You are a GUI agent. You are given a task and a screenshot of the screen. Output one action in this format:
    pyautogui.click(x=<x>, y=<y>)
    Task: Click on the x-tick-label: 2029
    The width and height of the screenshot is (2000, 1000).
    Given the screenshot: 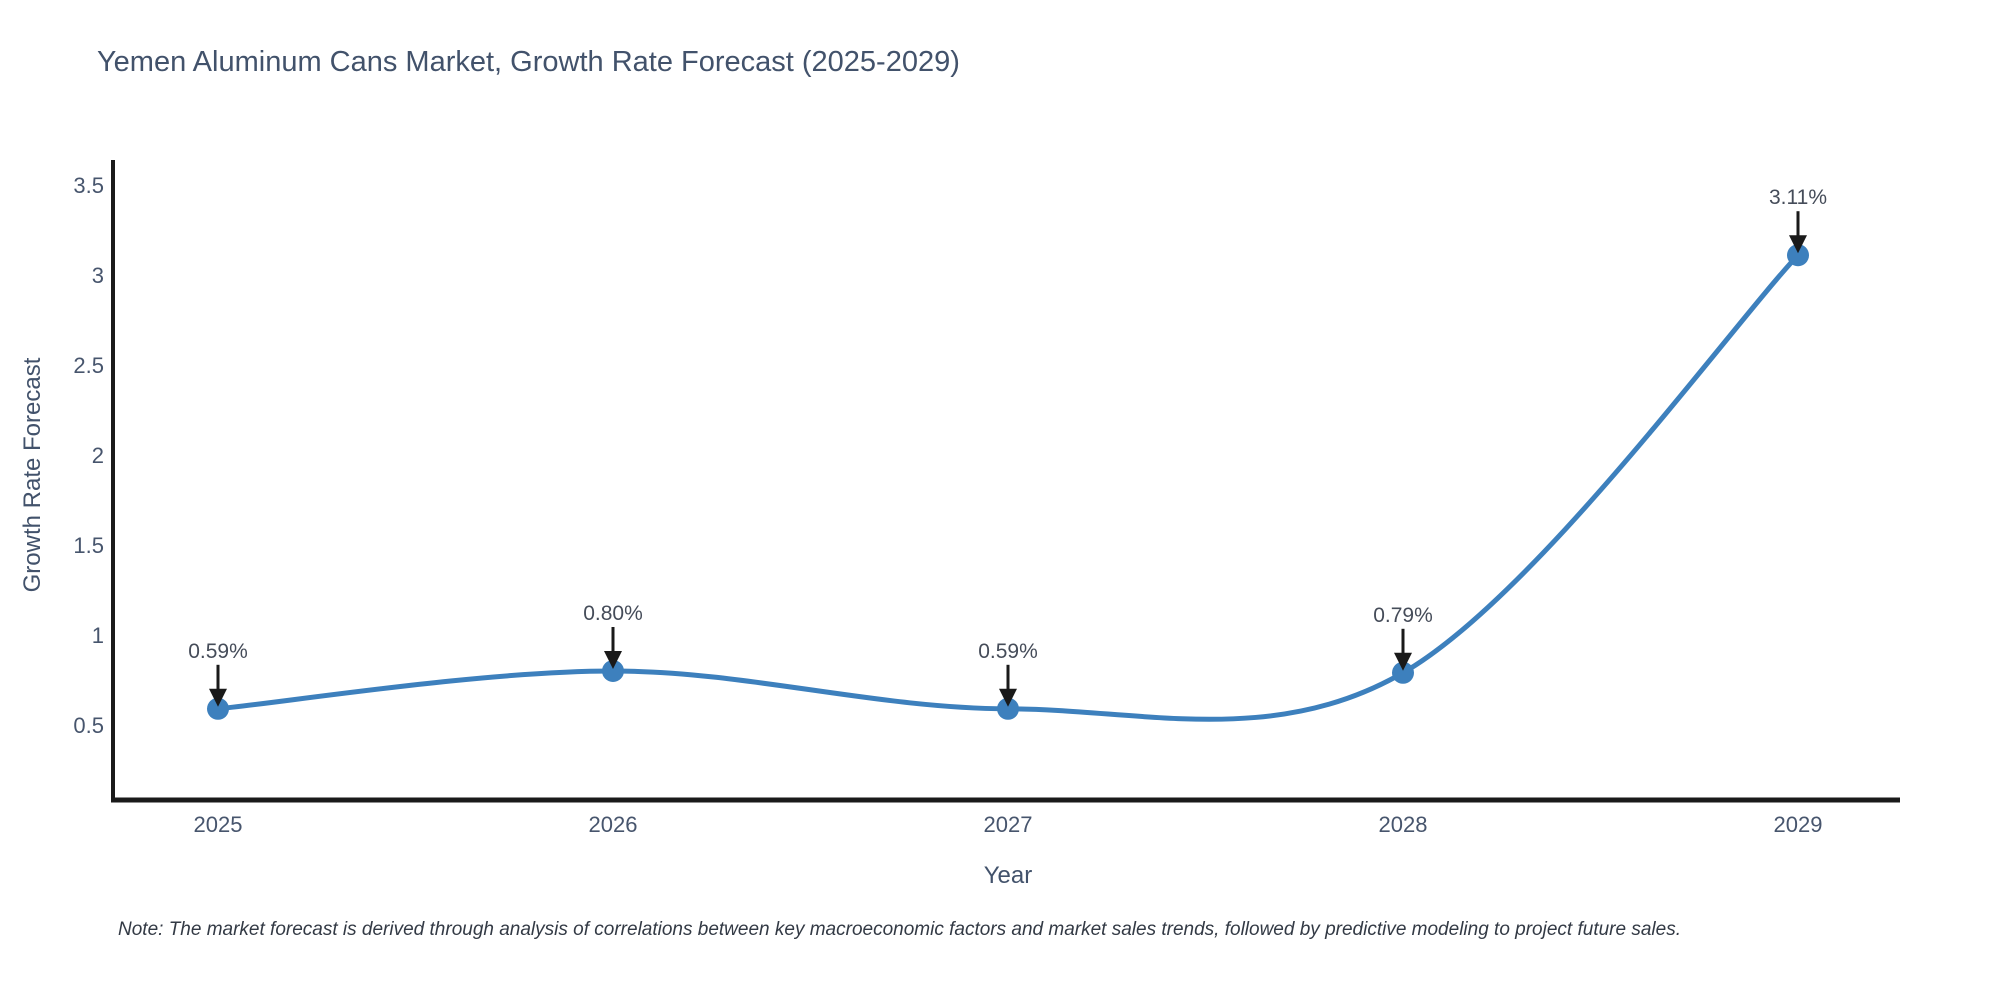 What is the action you would take?
    pyautogui.click(x=1798, y=824)
    